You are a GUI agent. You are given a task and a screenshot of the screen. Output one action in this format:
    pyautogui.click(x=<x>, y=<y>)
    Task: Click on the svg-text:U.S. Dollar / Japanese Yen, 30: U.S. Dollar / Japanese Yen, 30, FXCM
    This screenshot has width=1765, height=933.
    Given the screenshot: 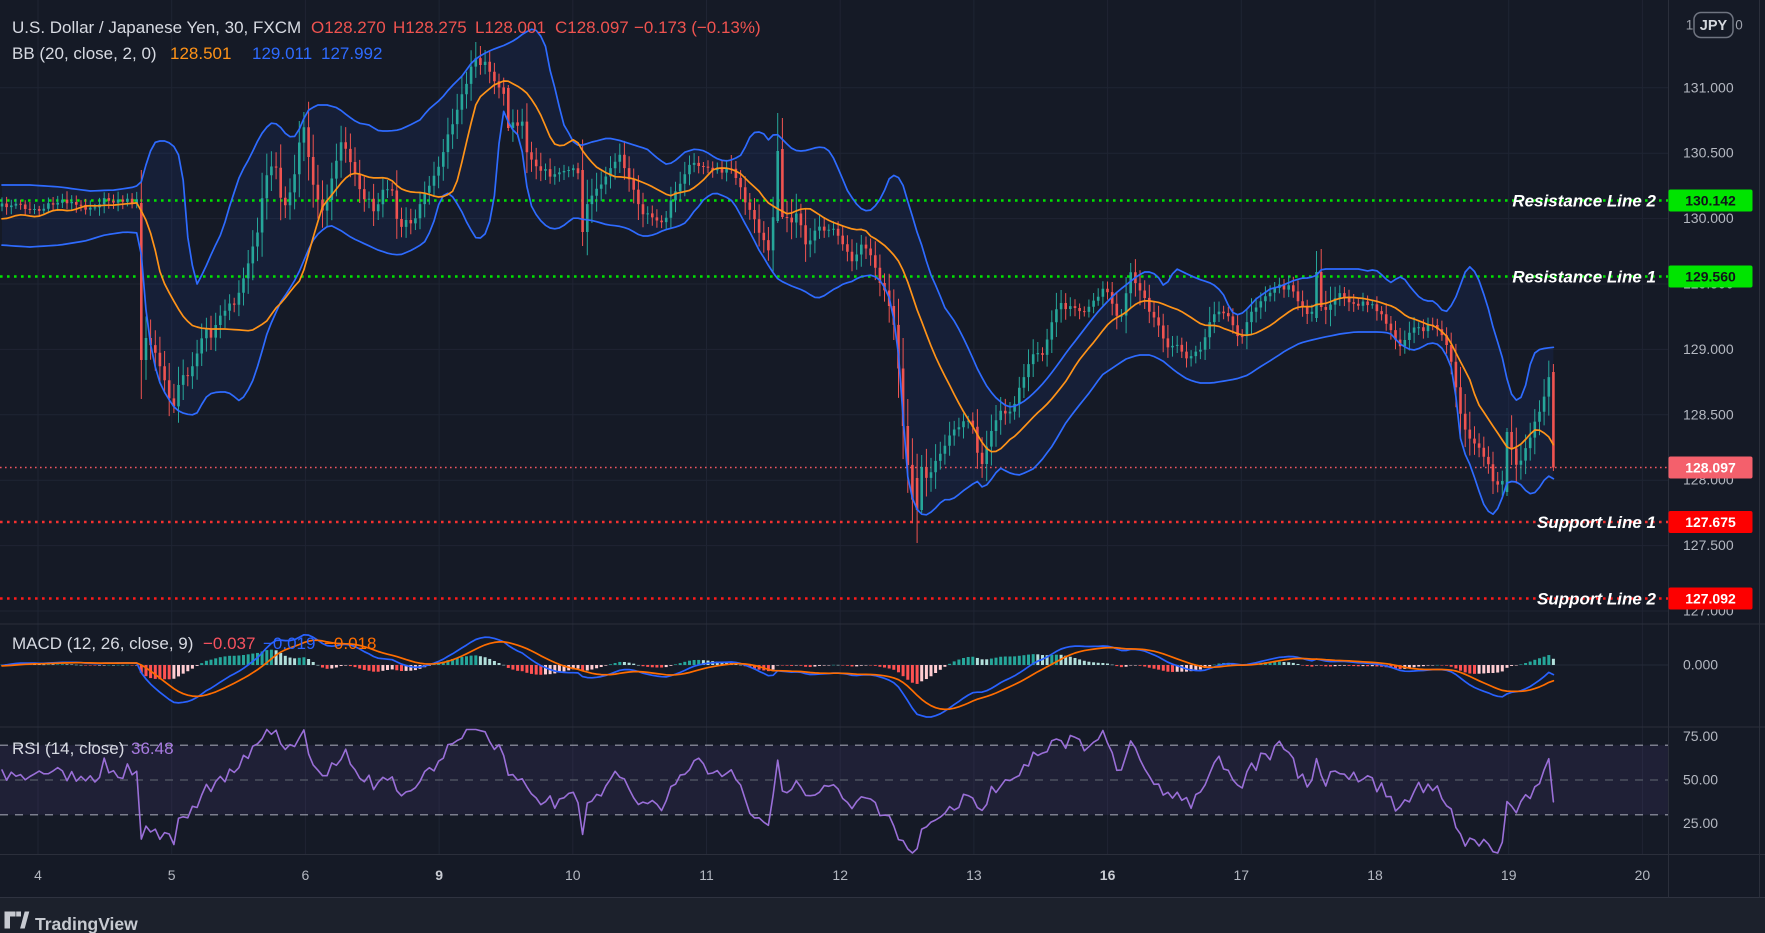 What is the action you would take?
    pyautogui.click(x=156, y=27)
    